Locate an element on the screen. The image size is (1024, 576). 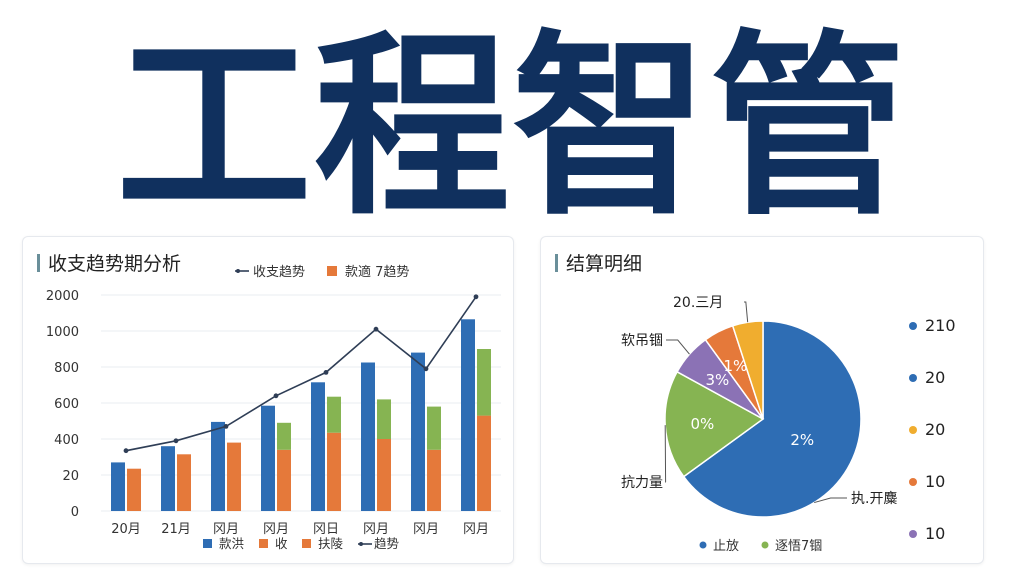
legend-label: 收 is located at coordinates (281, 543).